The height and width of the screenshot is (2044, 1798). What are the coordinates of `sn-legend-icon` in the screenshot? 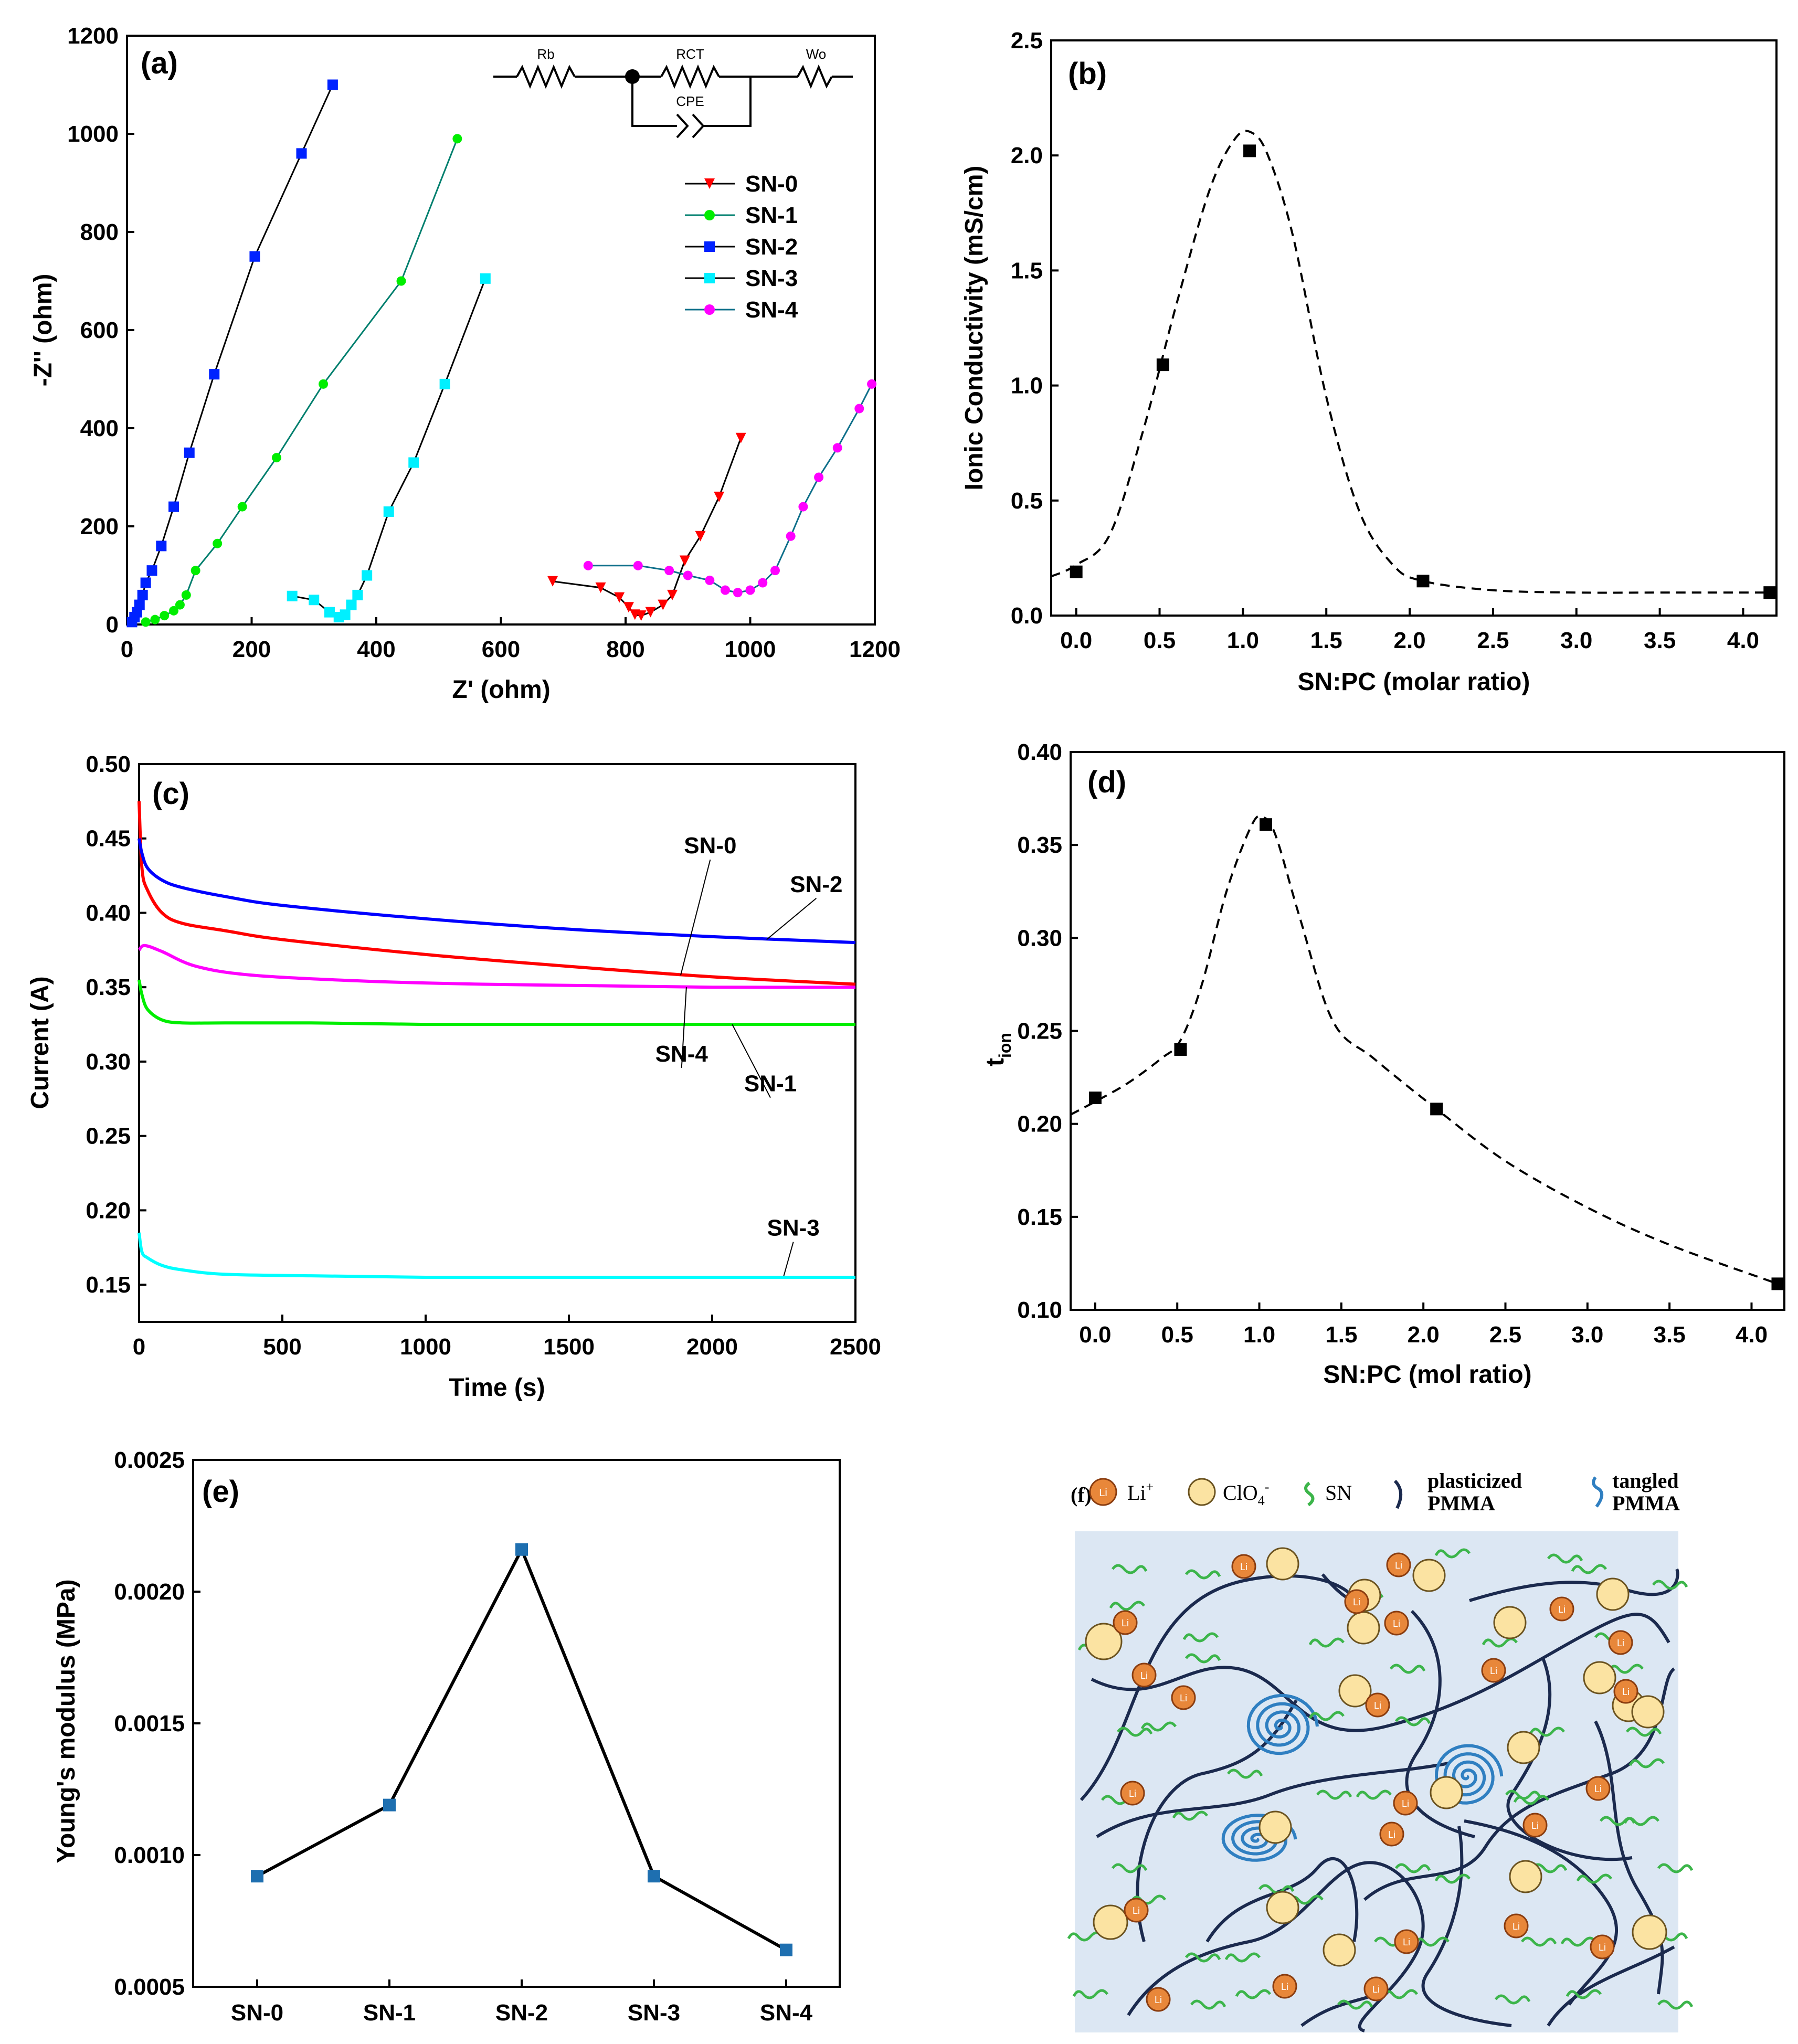 It's located at (1309, 1494).